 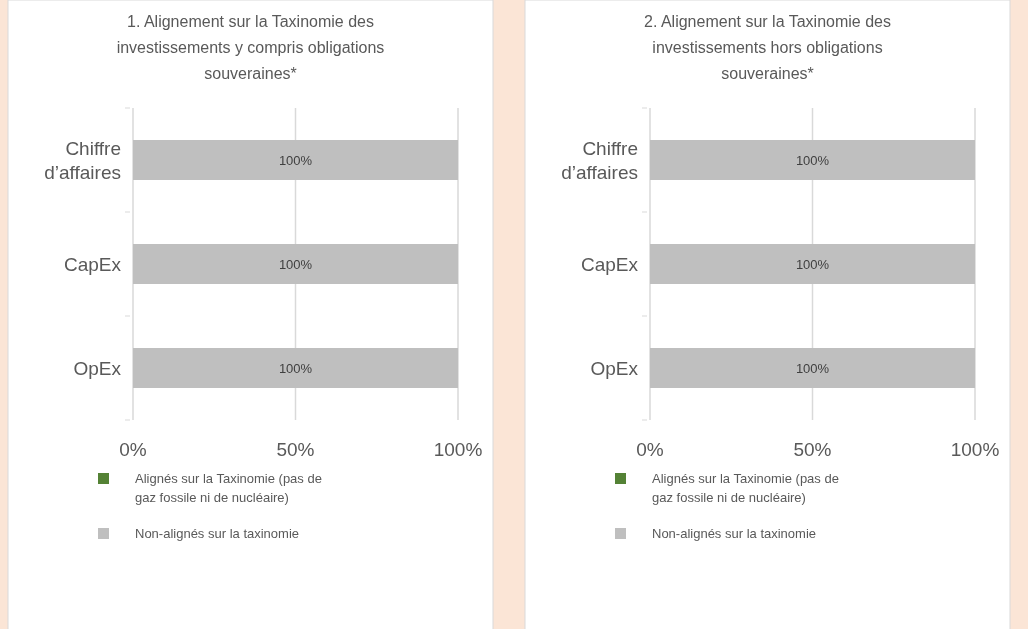 What do you see at coordinates (250, 47) in the screenshot?
I see `chart-title: 1. Alignement sur la Taxinomie des investissements y compris obligations souveraines*` at bounding box center [250, 47].